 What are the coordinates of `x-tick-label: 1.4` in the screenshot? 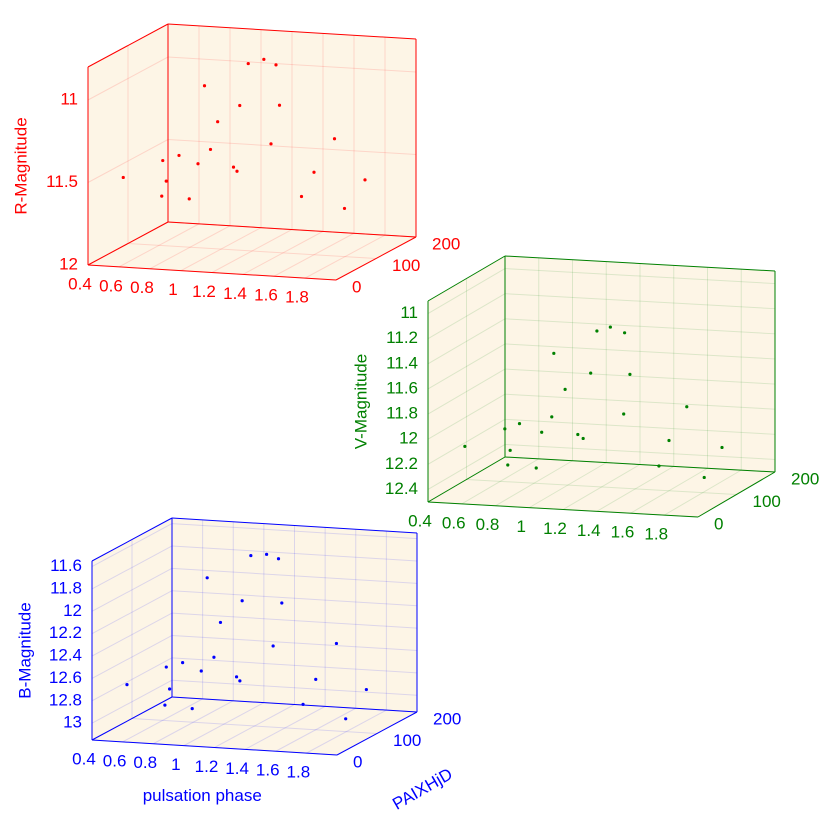 It's located at (237, 768).